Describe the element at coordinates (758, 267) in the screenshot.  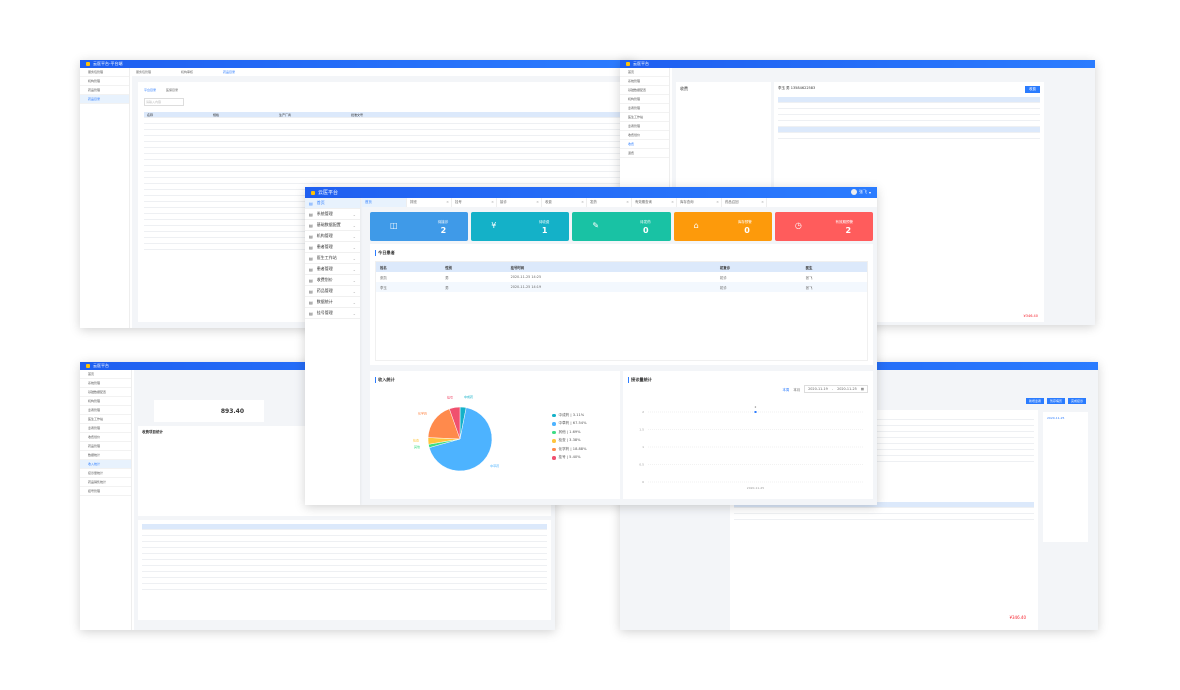
I see `column-header: 初复诊` at that location.